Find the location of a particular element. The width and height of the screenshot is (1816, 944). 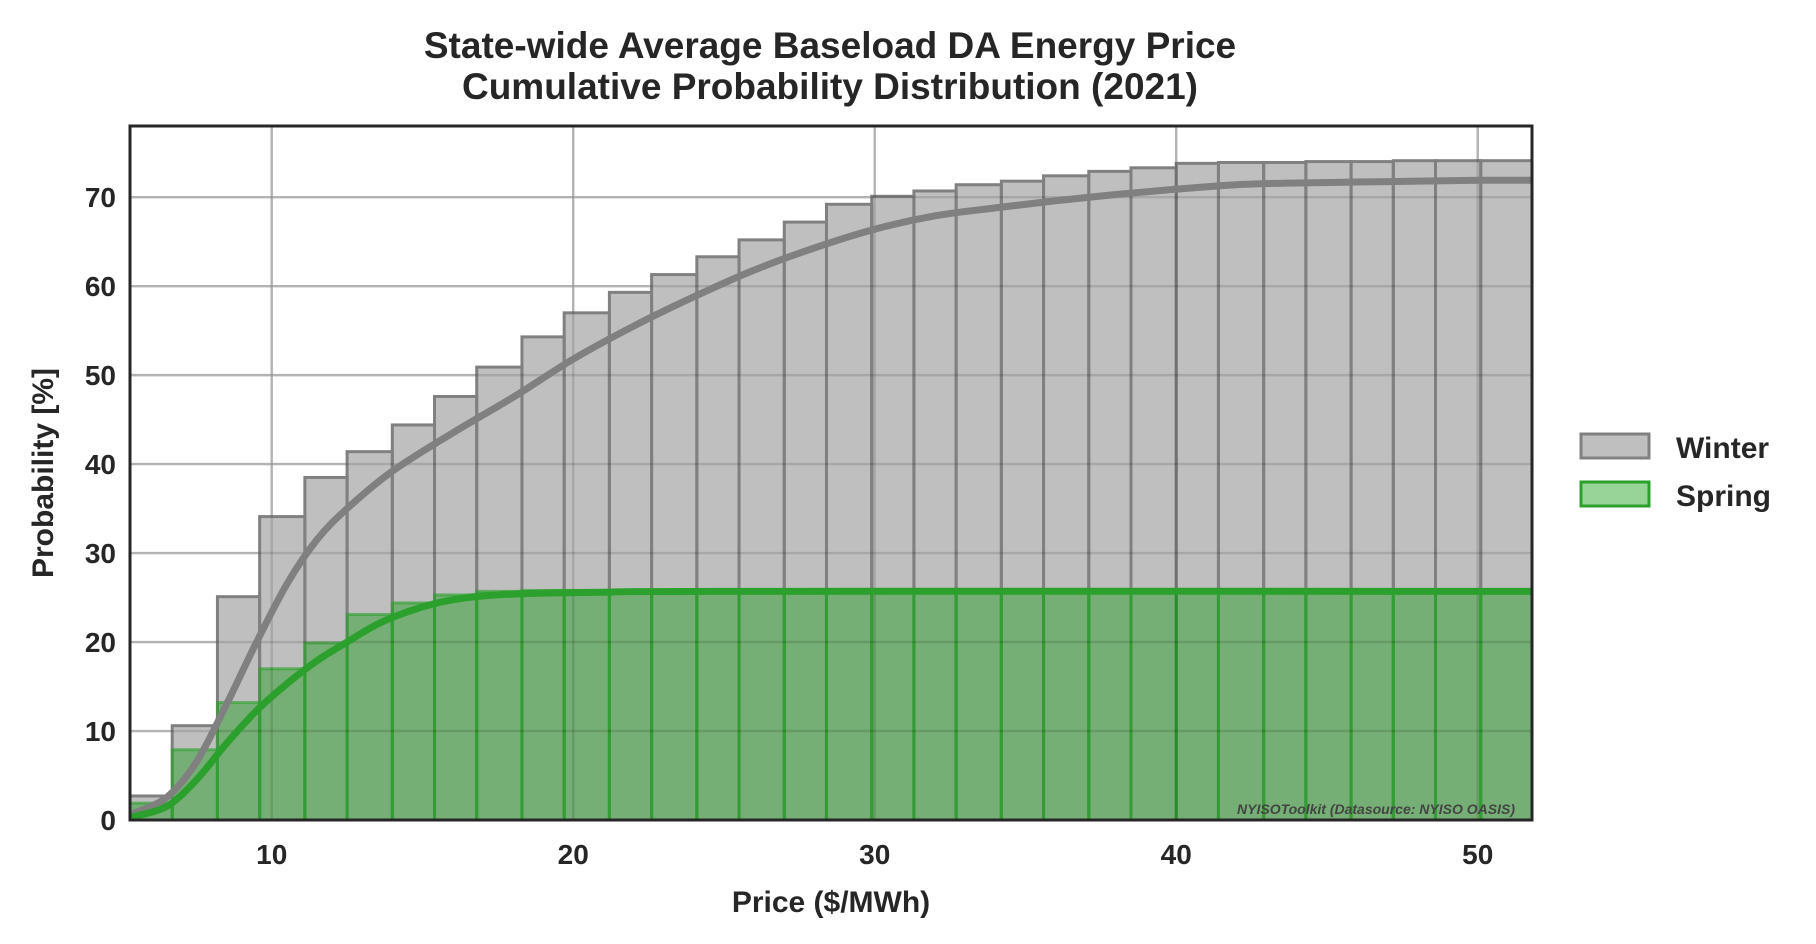

x-tick-label: 20 is located at coordinates (573, 854).